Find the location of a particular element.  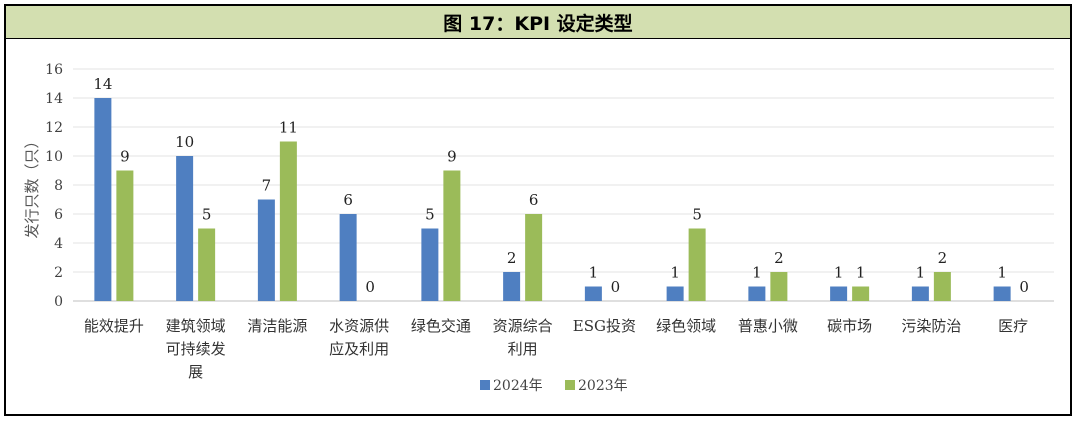

category-label: 建筑领域 is located at coordinates (196, 326).